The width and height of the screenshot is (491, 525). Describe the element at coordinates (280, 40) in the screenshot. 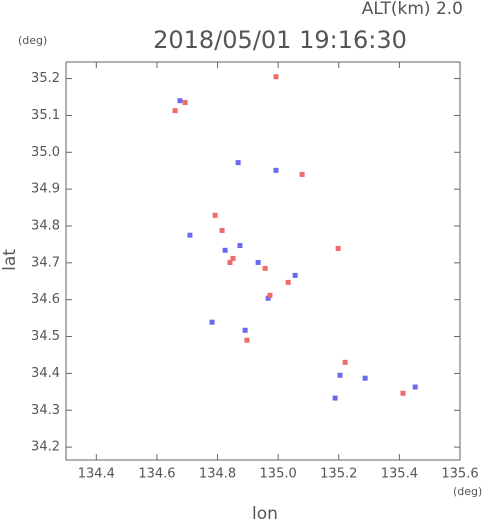

I see `chart-title: 2018/05/01 19:16:30` at that location.